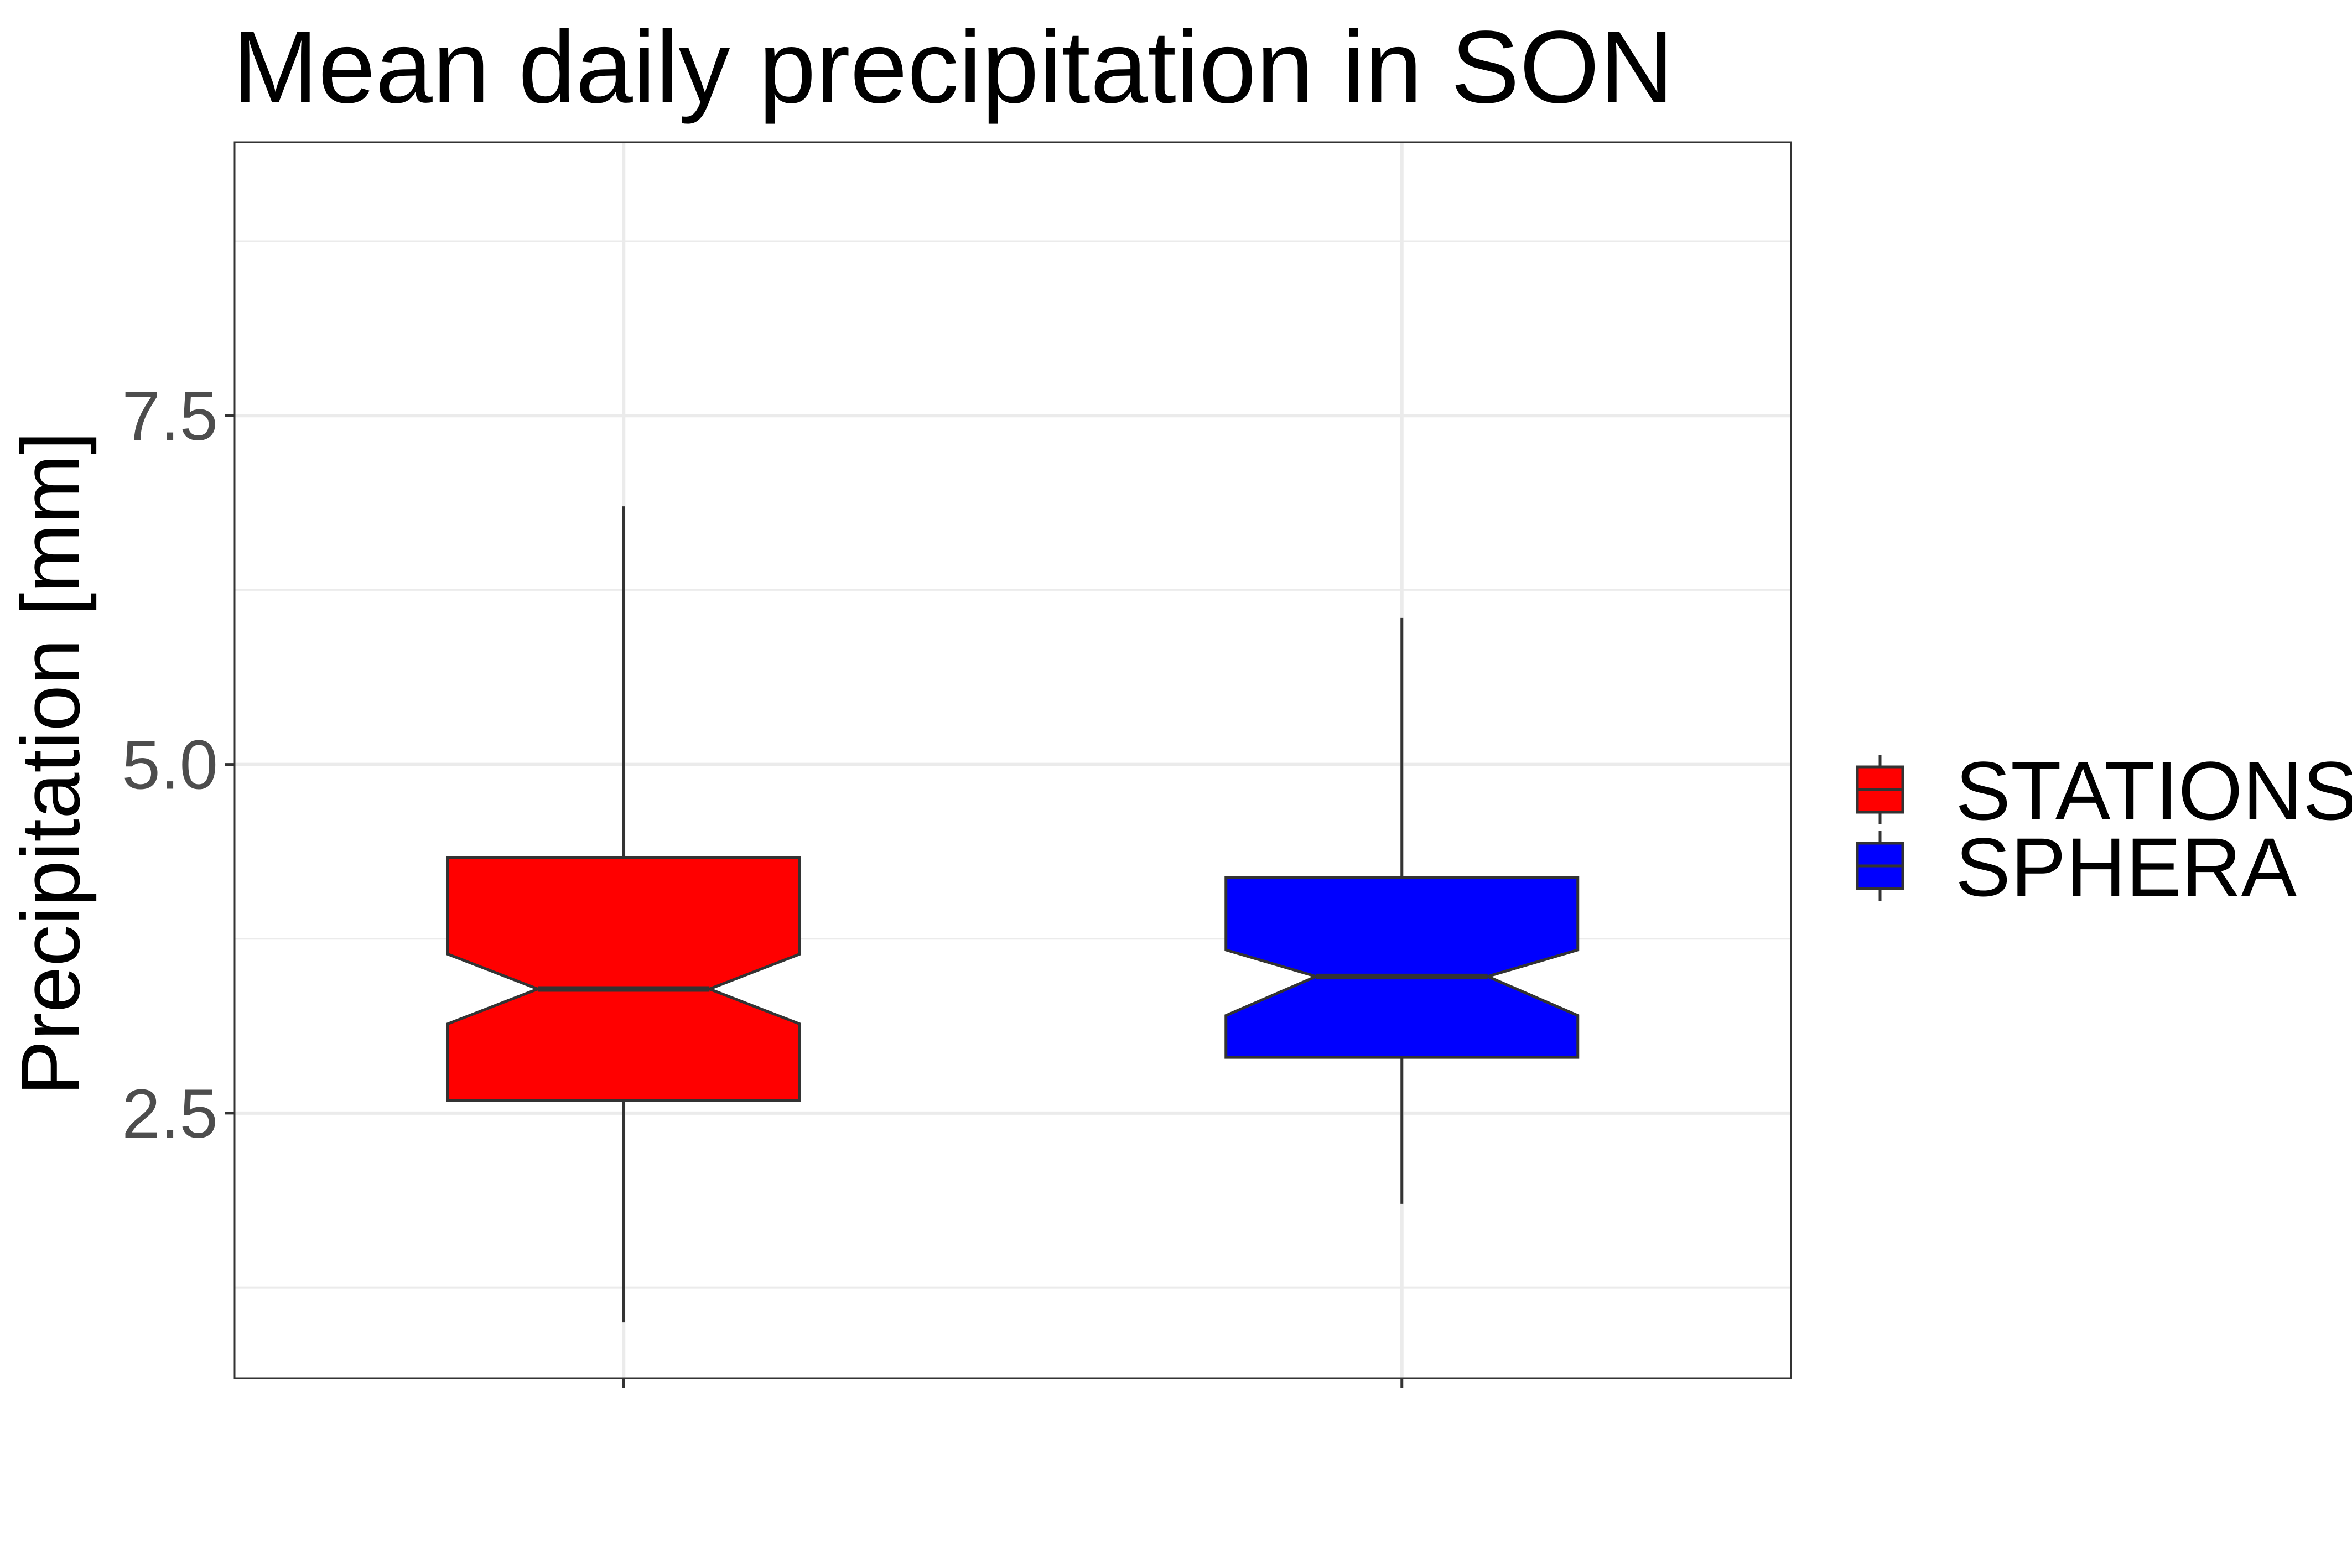  What do you see at coordinates (953, 67) in the screenshot?
I see `chart-title: Mean daily precipitation in SON` at bounding box center [953, 67].